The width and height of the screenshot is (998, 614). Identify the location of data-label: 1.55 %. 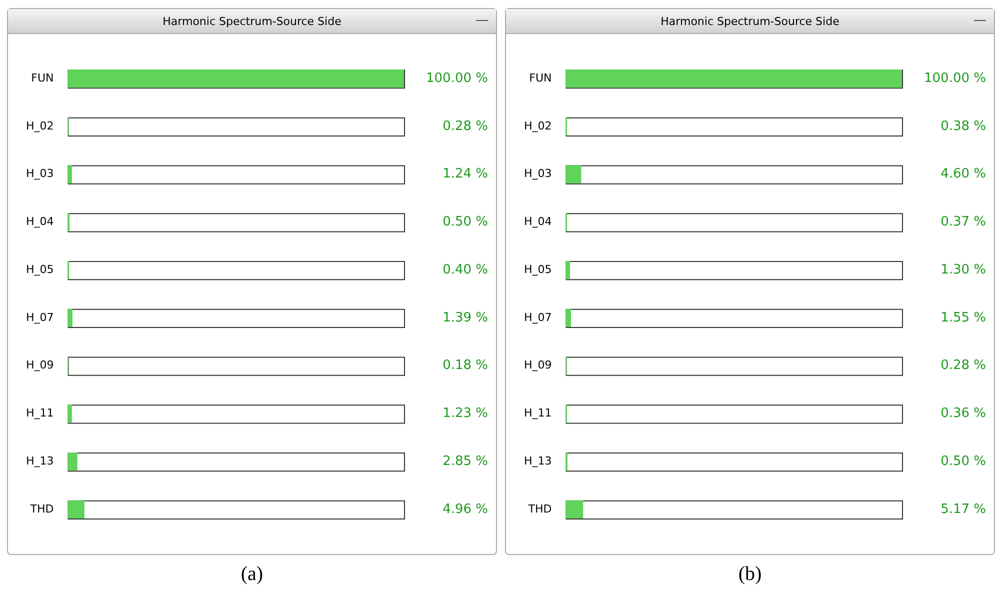
(963, 318).